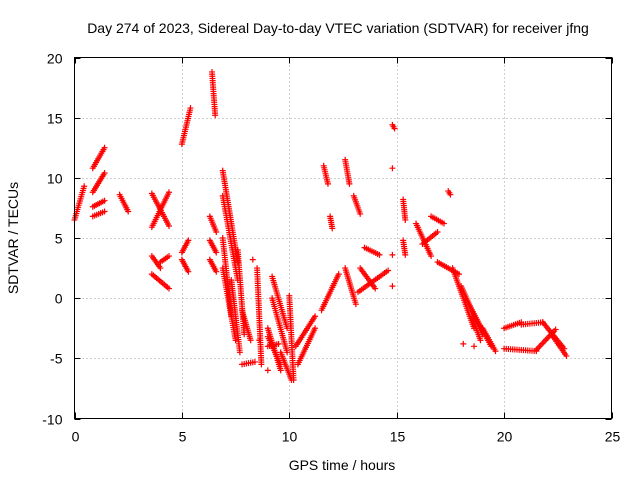 The image size is (640, 480). Describe the element at coordinates (76, 437) in the screenshot. I see `x-tick-label: 0` at that location.